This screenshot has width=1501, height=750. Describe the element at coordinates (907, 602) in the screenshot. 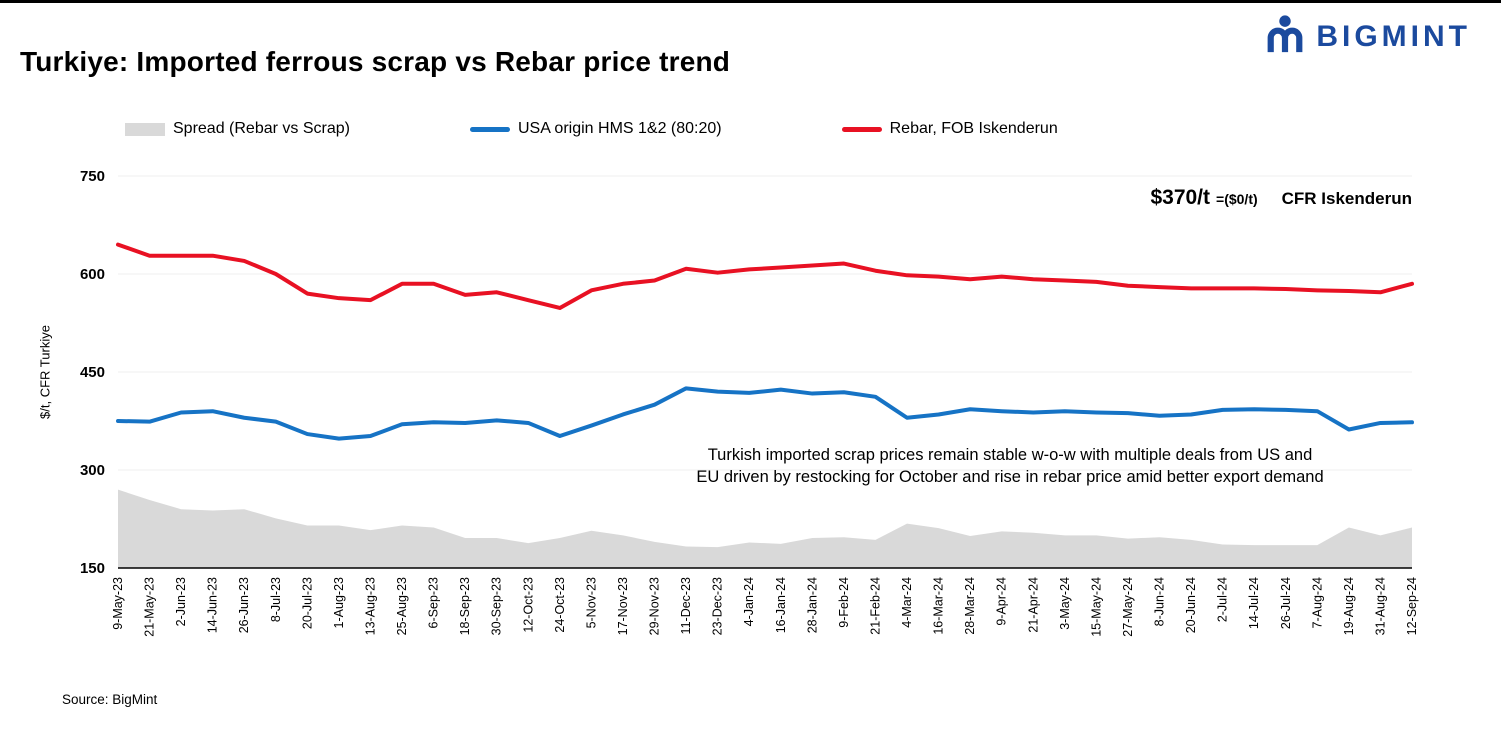

I see `svg-text: 4-Mar-24` at that location.